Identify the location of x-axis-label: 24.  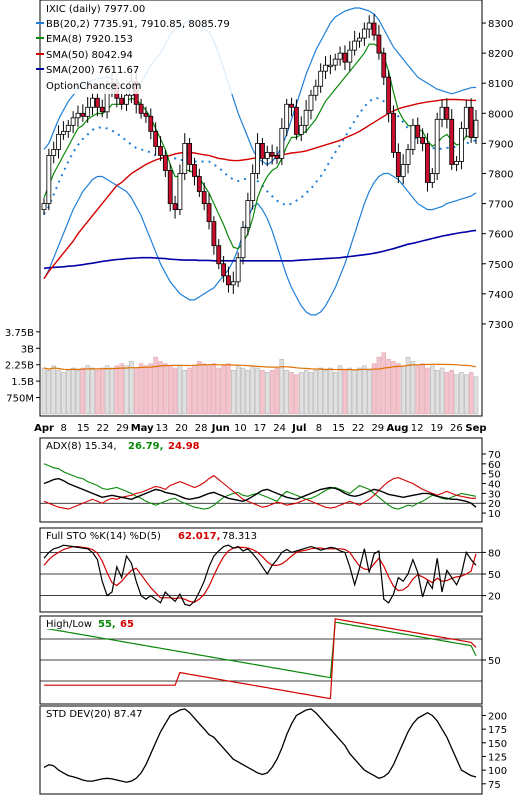
(279, 428).